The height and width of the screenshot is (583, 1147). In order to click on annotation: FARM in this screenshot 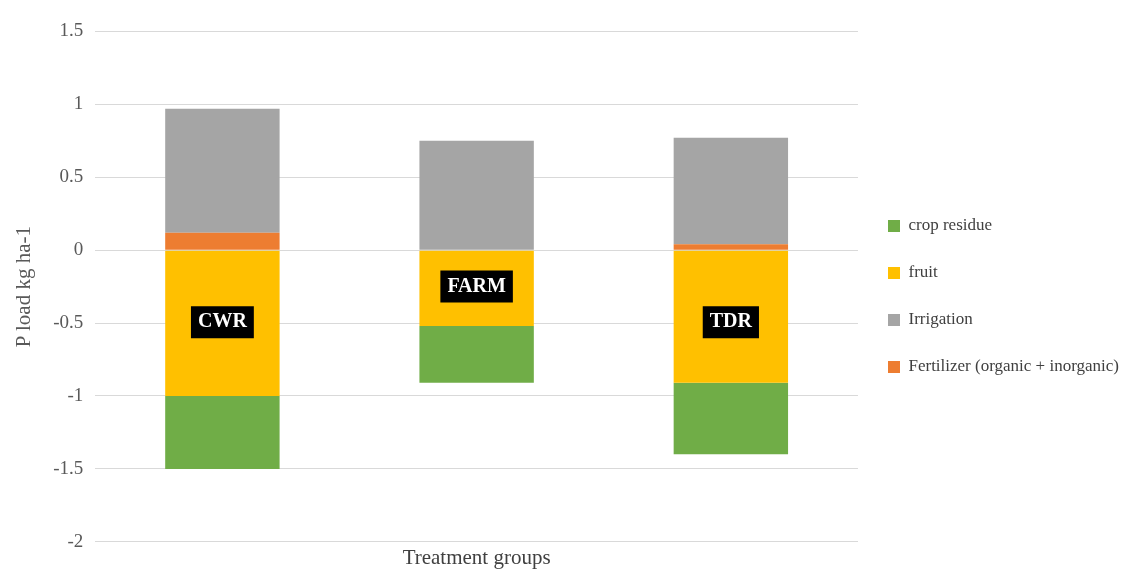, I will do `click(476, 284)`.